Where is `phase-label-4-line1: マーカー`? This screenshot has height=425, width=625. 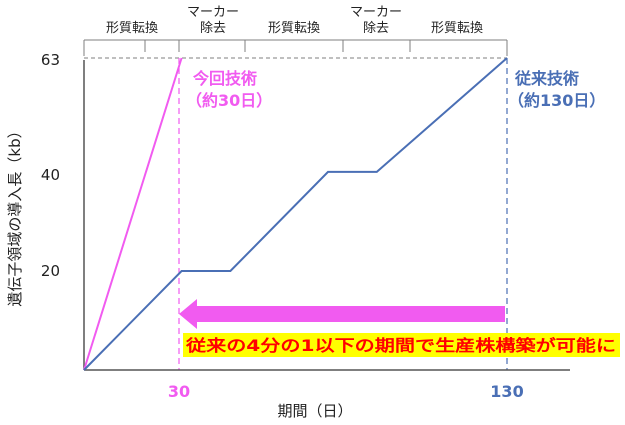 phase-label-4-line1: マーカー is located at coordinates (376, 12).